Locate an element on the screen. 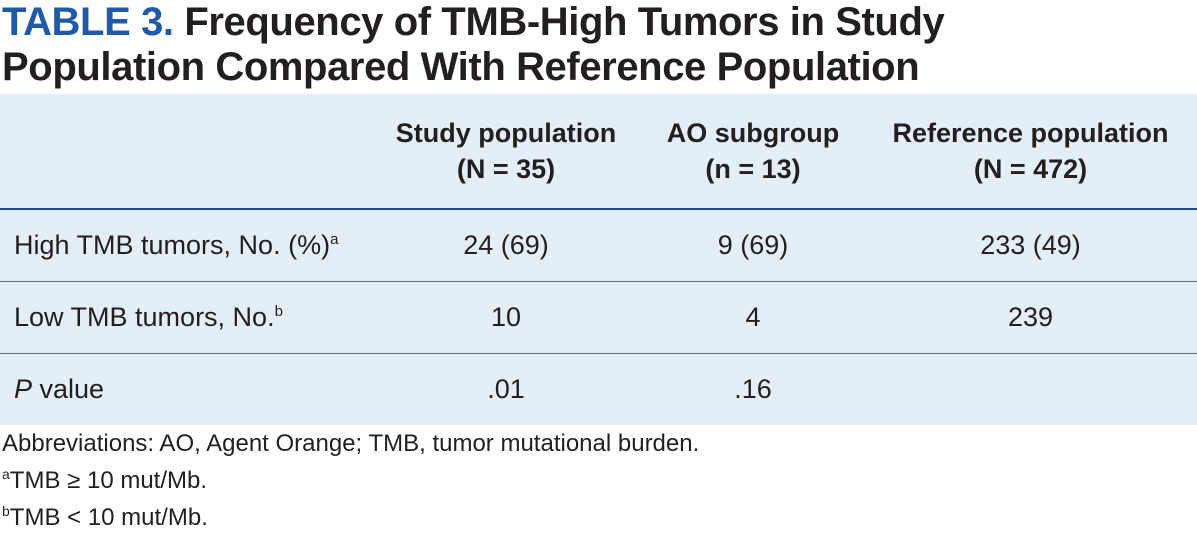 The image size is (1197, 536). footnote-a-text: TMB ≥ 10 mut/Mb. is located at coordinates (108, 480).